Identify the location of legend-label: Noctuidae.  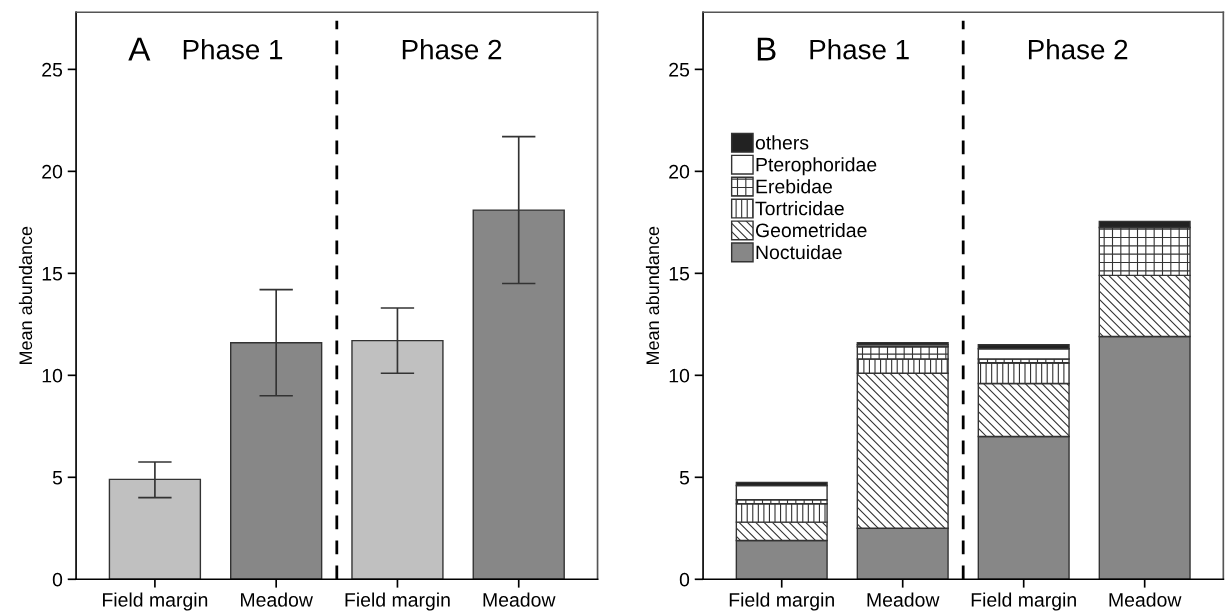
(799, 252).